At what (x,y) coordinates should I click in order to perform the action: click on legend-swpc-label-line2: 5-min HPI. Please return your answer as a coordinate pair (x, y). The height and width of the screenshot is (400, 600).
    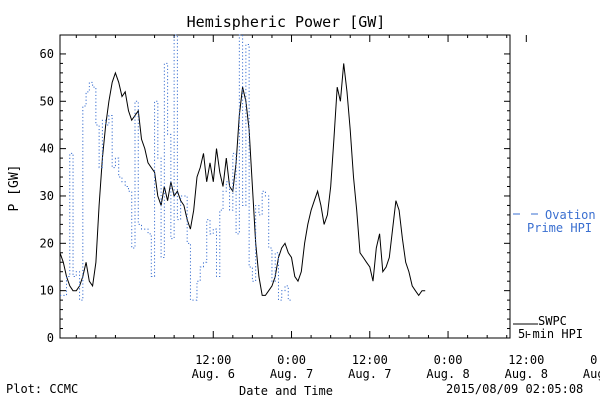
    Looking at the image, I should click on (550, 334).